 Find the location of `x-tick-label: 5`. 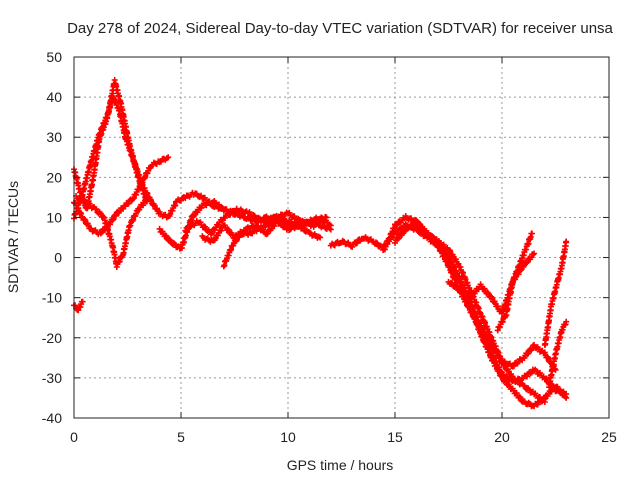

x-tick-label: 5 is located at coordinates (181, 437).